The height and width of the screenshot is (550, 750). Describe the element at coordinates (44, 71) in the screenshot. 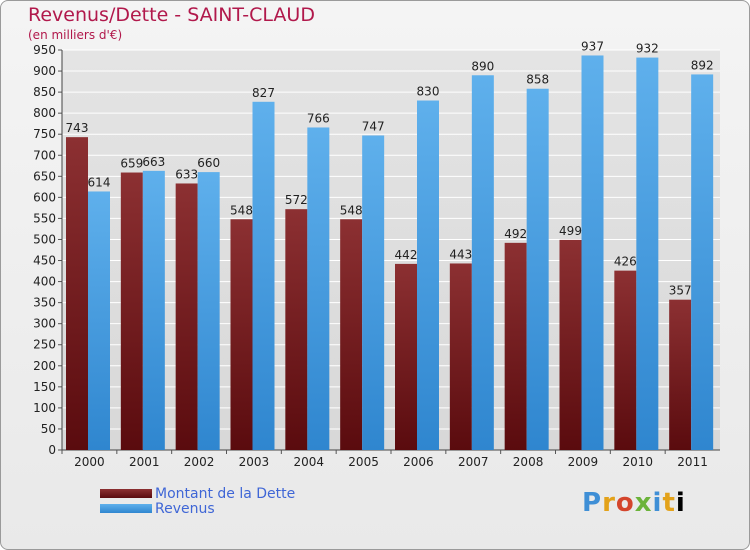

I see `y-tick-label: 900` at that location.